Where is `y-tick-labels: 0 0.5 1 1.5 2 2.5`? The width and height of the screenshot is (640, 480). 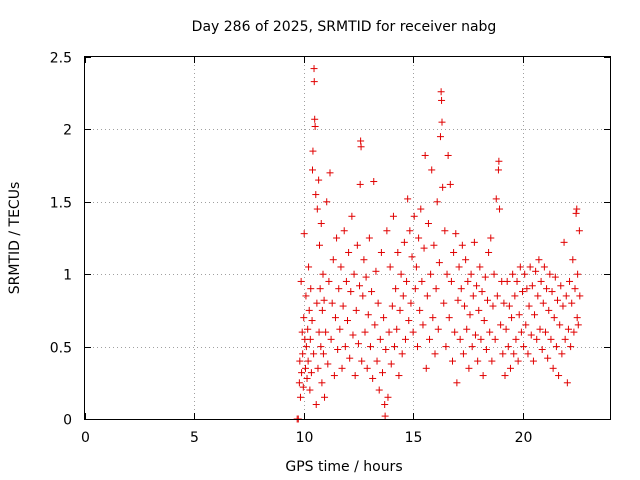 y-tick-labels: 0 0.5 1 1.5 2 2.5 is located at coordinates (61, 240).